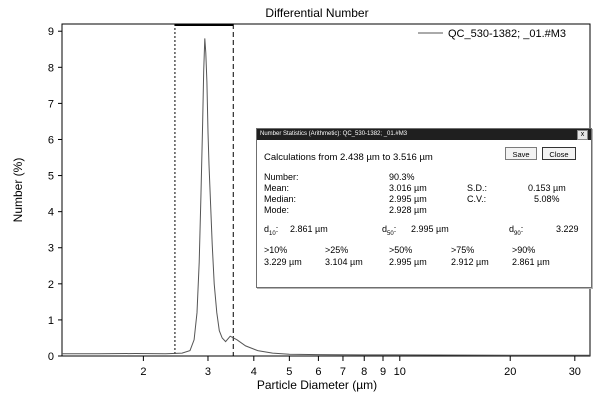  What do you see at coordinates (280, 199) in the screenshot?
I see `median-label: Median:` at bounding box center [280, 199].